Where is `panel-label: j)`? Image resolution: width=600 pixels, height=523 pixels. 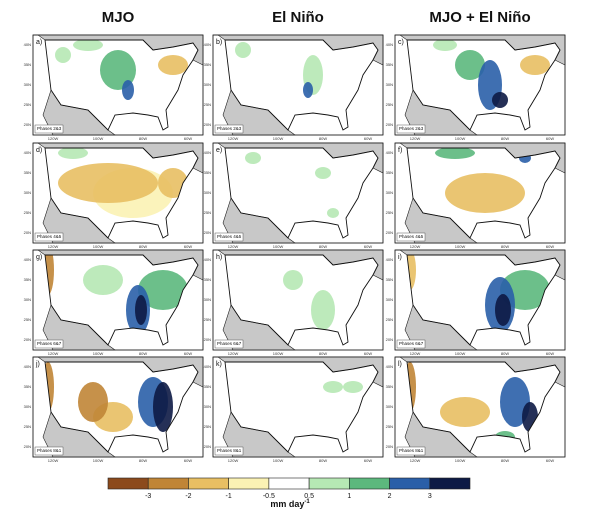
panel-label: j) is located at coordinates (37, 364).